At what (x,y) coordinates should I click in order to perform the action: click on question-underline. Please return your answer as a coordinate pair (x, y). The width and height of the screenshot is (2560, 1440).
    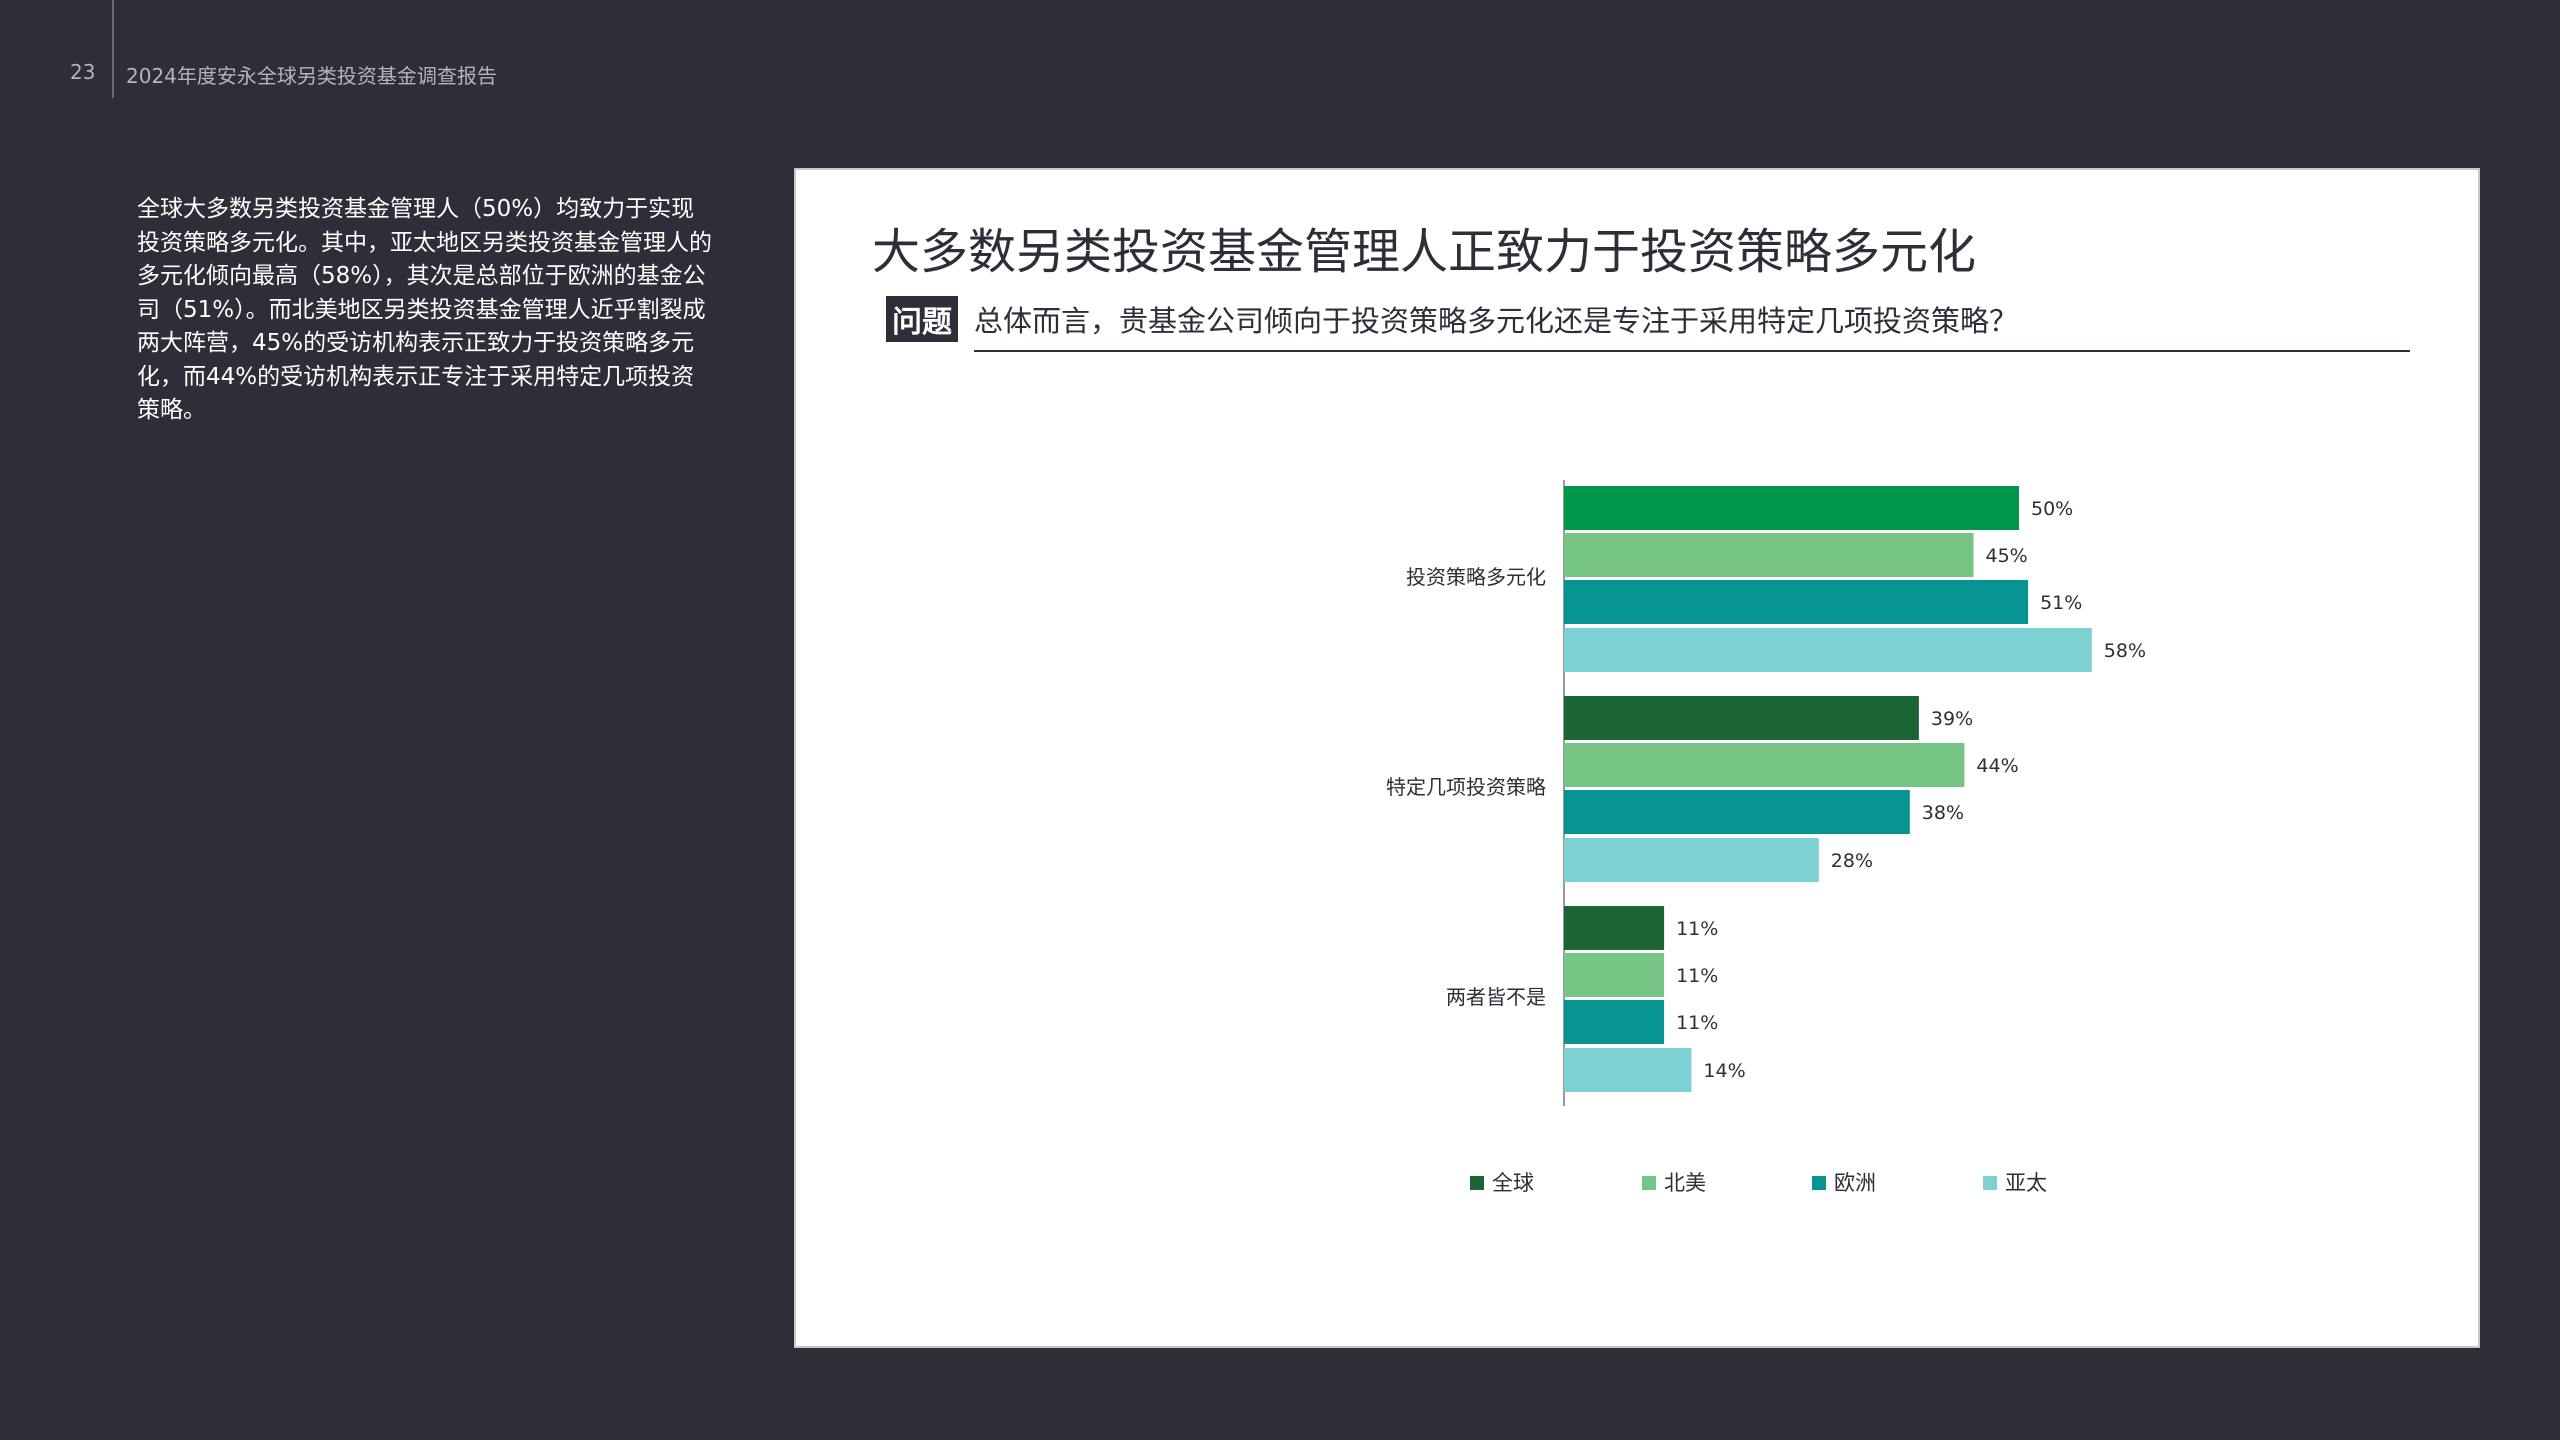
    Looking at the image, I should click on (1692, 351).